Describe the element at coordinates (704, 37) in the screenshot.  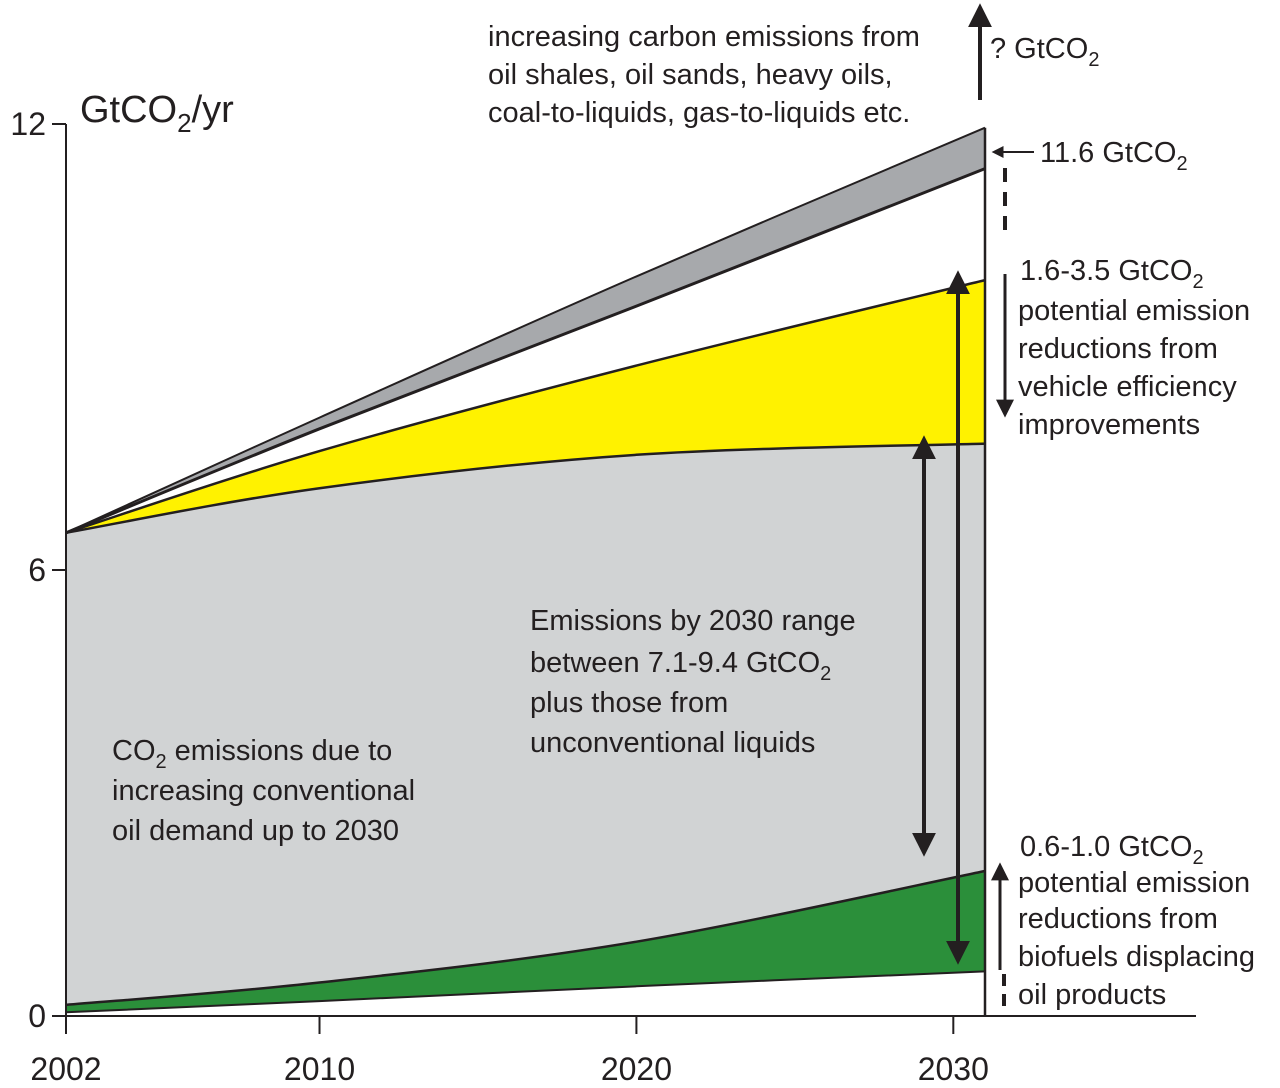
I see `unconventional-line-1: increasing carbon emissions from` at that location.